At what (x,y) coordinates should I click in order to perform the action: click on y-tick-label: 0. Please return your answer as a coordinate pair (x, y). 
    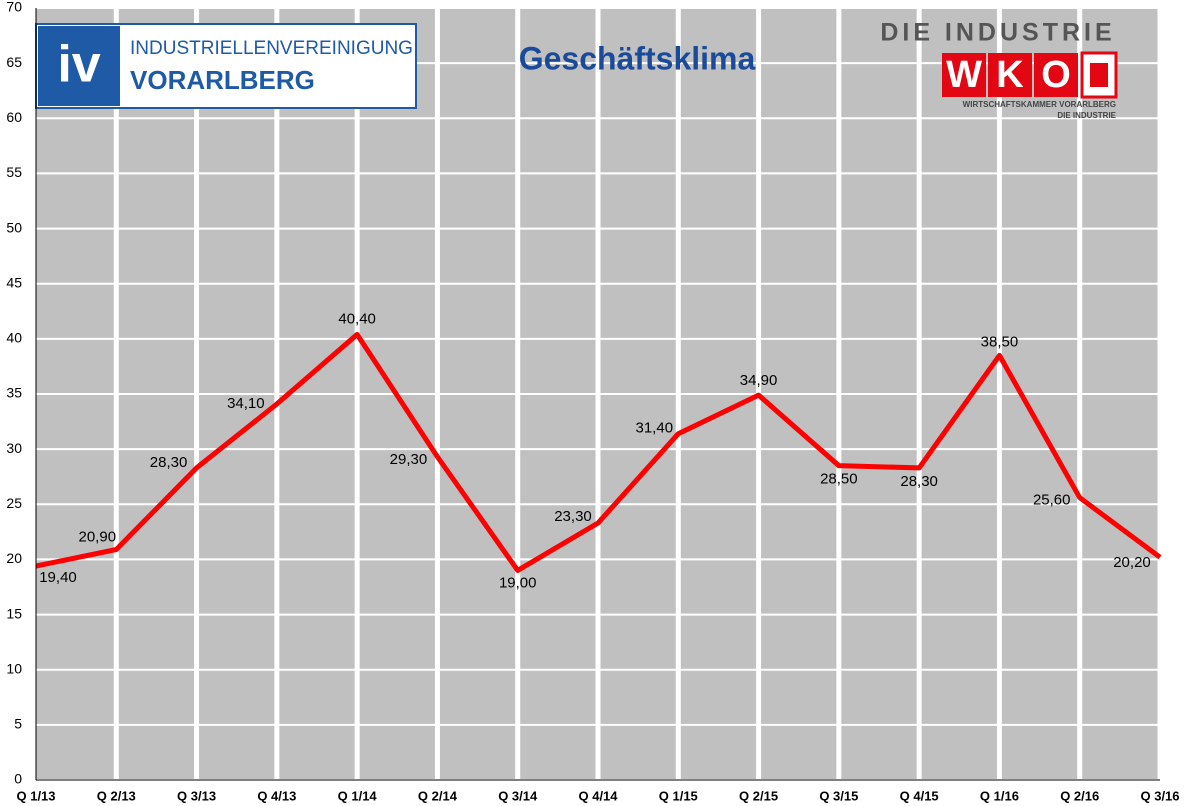
    Looking at the image, I should click on (18, 779).